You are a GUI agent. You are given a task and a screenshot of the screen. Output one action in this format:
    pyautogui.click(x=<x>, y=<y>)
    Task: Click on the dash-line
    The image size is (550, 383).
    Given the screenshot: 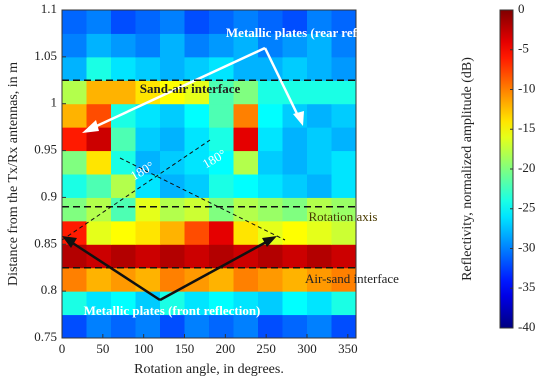 What is the action you would take?
    pyautogui.click(x=136, y=190)
    